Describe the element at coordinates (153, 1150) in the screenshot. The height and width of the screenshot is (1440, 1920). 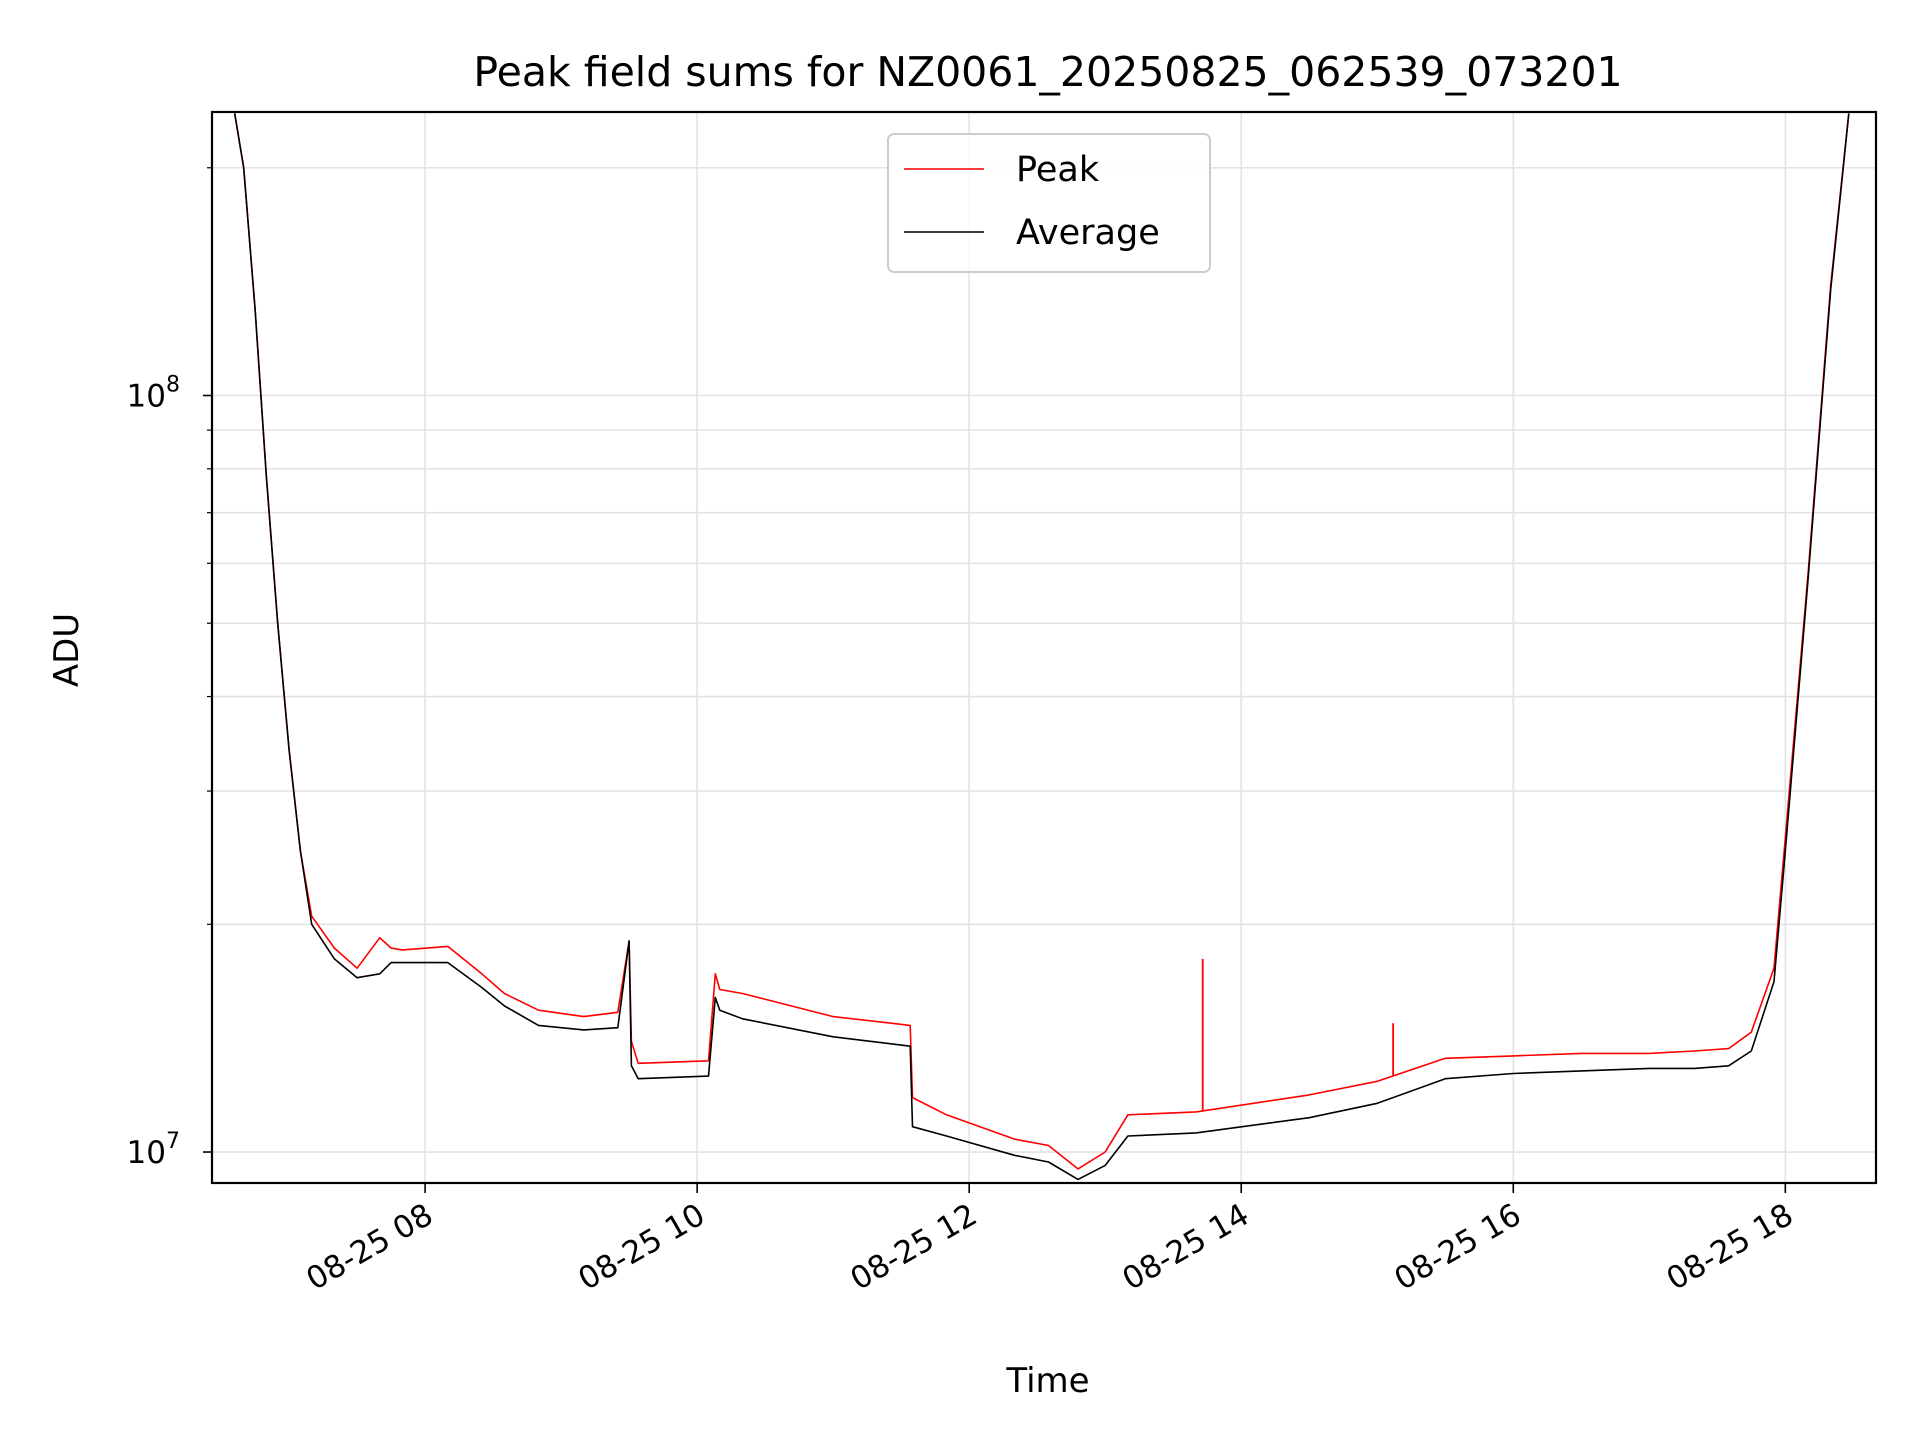
I see `y-tick-label: 10⁷` at that location.